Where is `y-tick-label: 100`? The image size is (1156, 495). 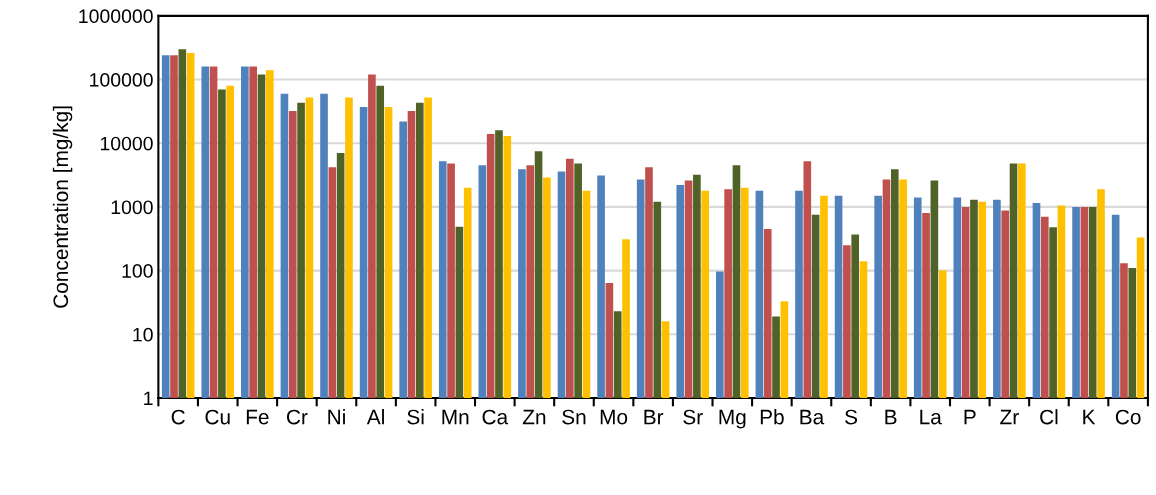
y-tick-label: 100 is located at coordinates (137, 271).